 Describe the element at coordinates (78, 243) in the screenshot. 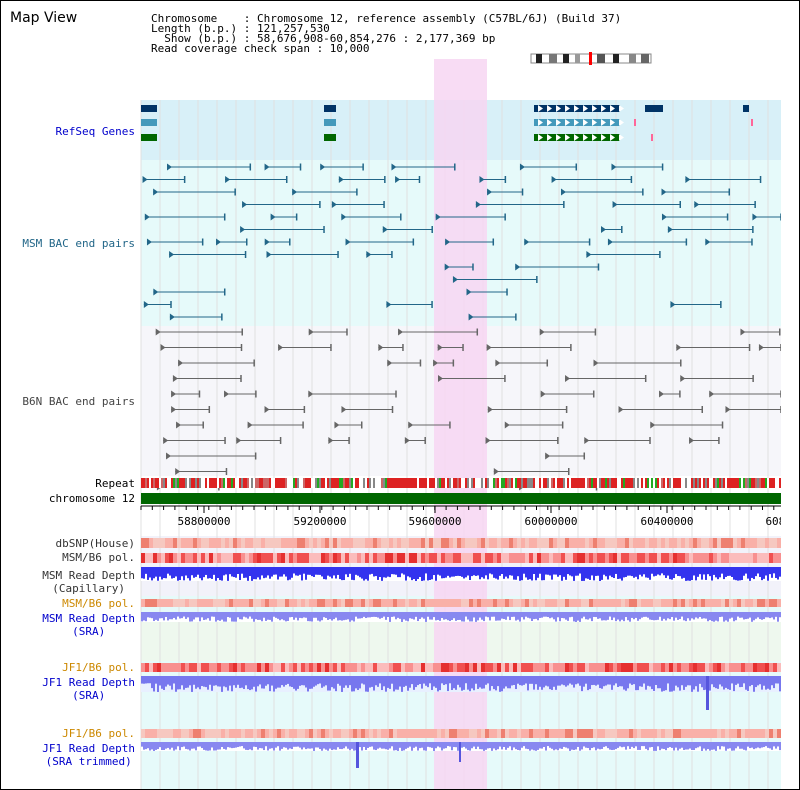

I see `track-label-msm-bac: MSM BAC end pairs` at that location.